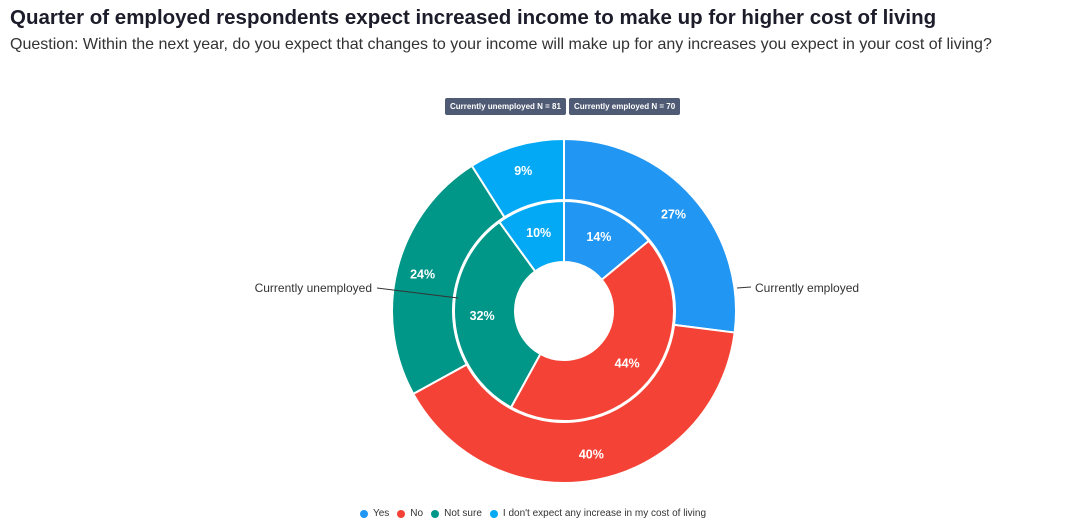 The height and width of the screenshot is (528, 1066). Describe the element at coordinates (381, 513) in the screenshot. I see `legend-label-yes: Yes` at that location.